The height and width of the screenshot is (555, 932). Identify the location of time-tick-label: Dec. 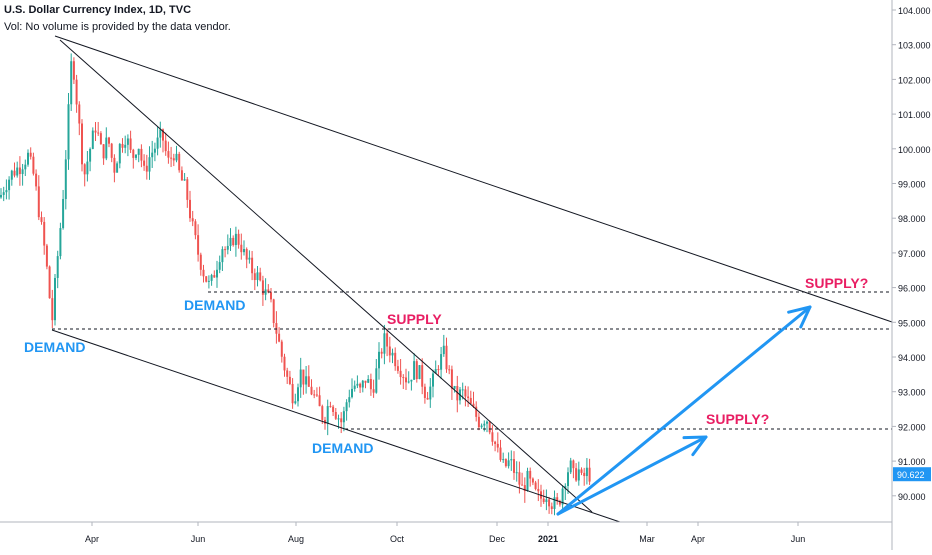
(497, 539).